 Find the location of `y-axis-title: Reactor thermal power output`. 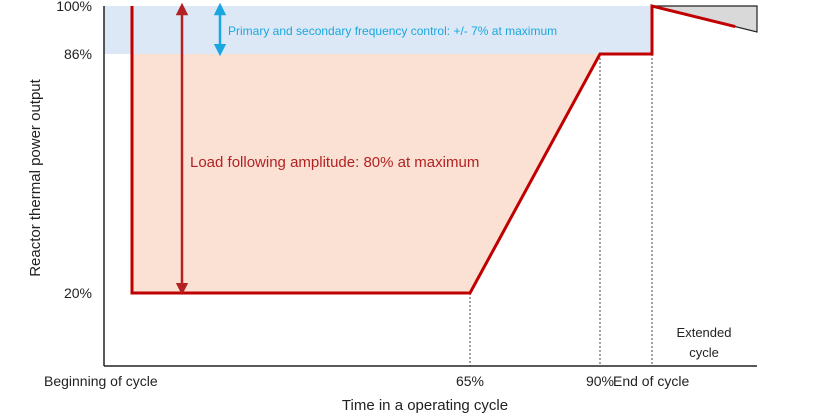

y-axis-title: Reactor thermal power output is located at coordinates (35, 177).